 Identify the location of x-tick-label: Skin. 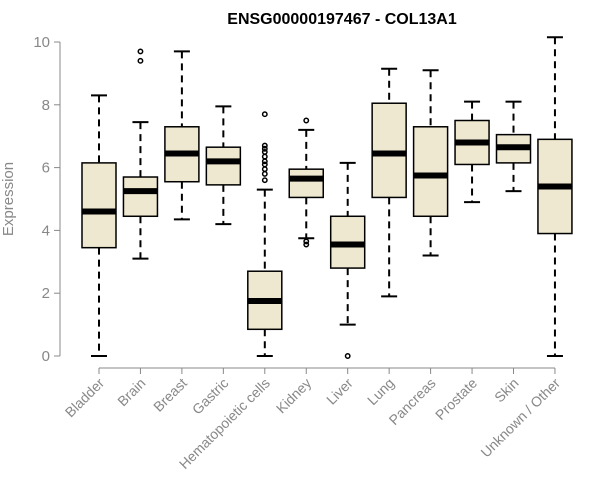
(506, 390).